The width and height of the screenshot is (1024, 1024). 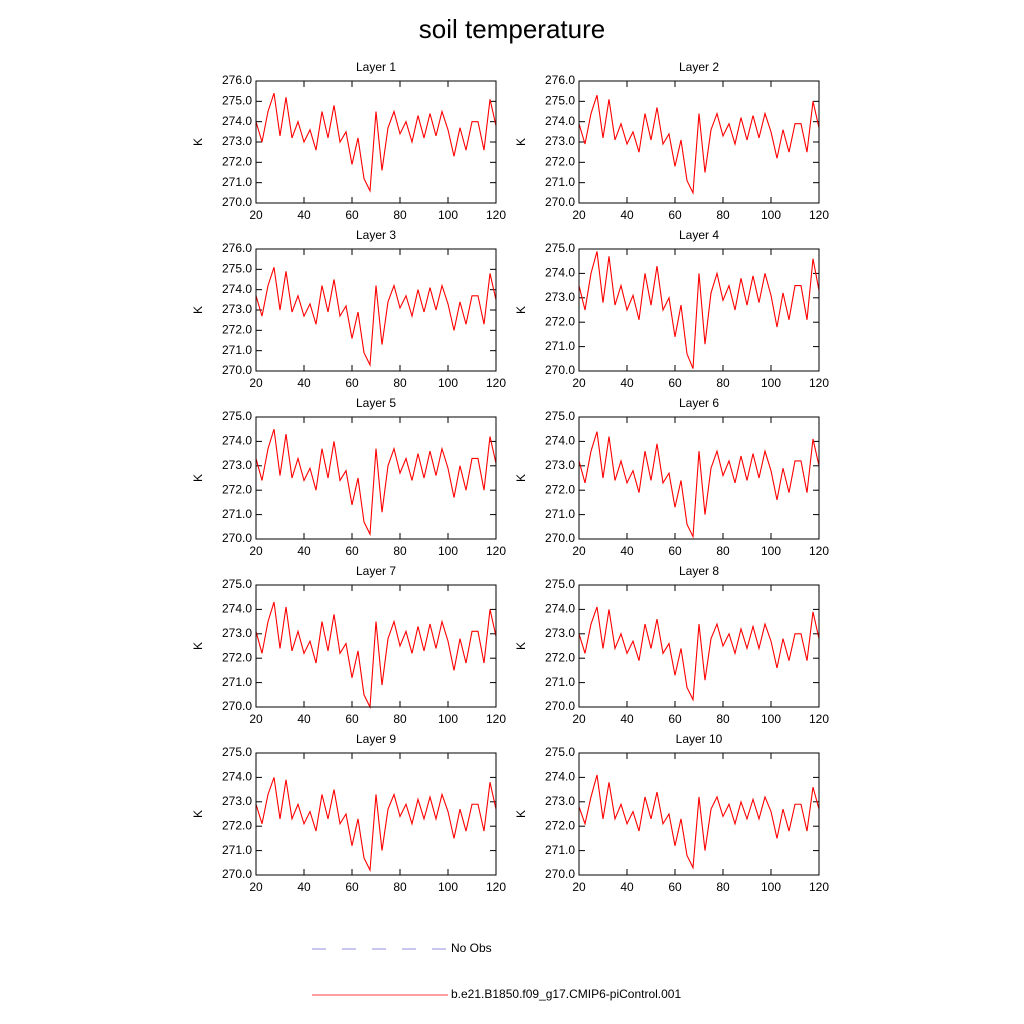 I want to click on panel-title: Layer 1, so click(x=376, y=67).